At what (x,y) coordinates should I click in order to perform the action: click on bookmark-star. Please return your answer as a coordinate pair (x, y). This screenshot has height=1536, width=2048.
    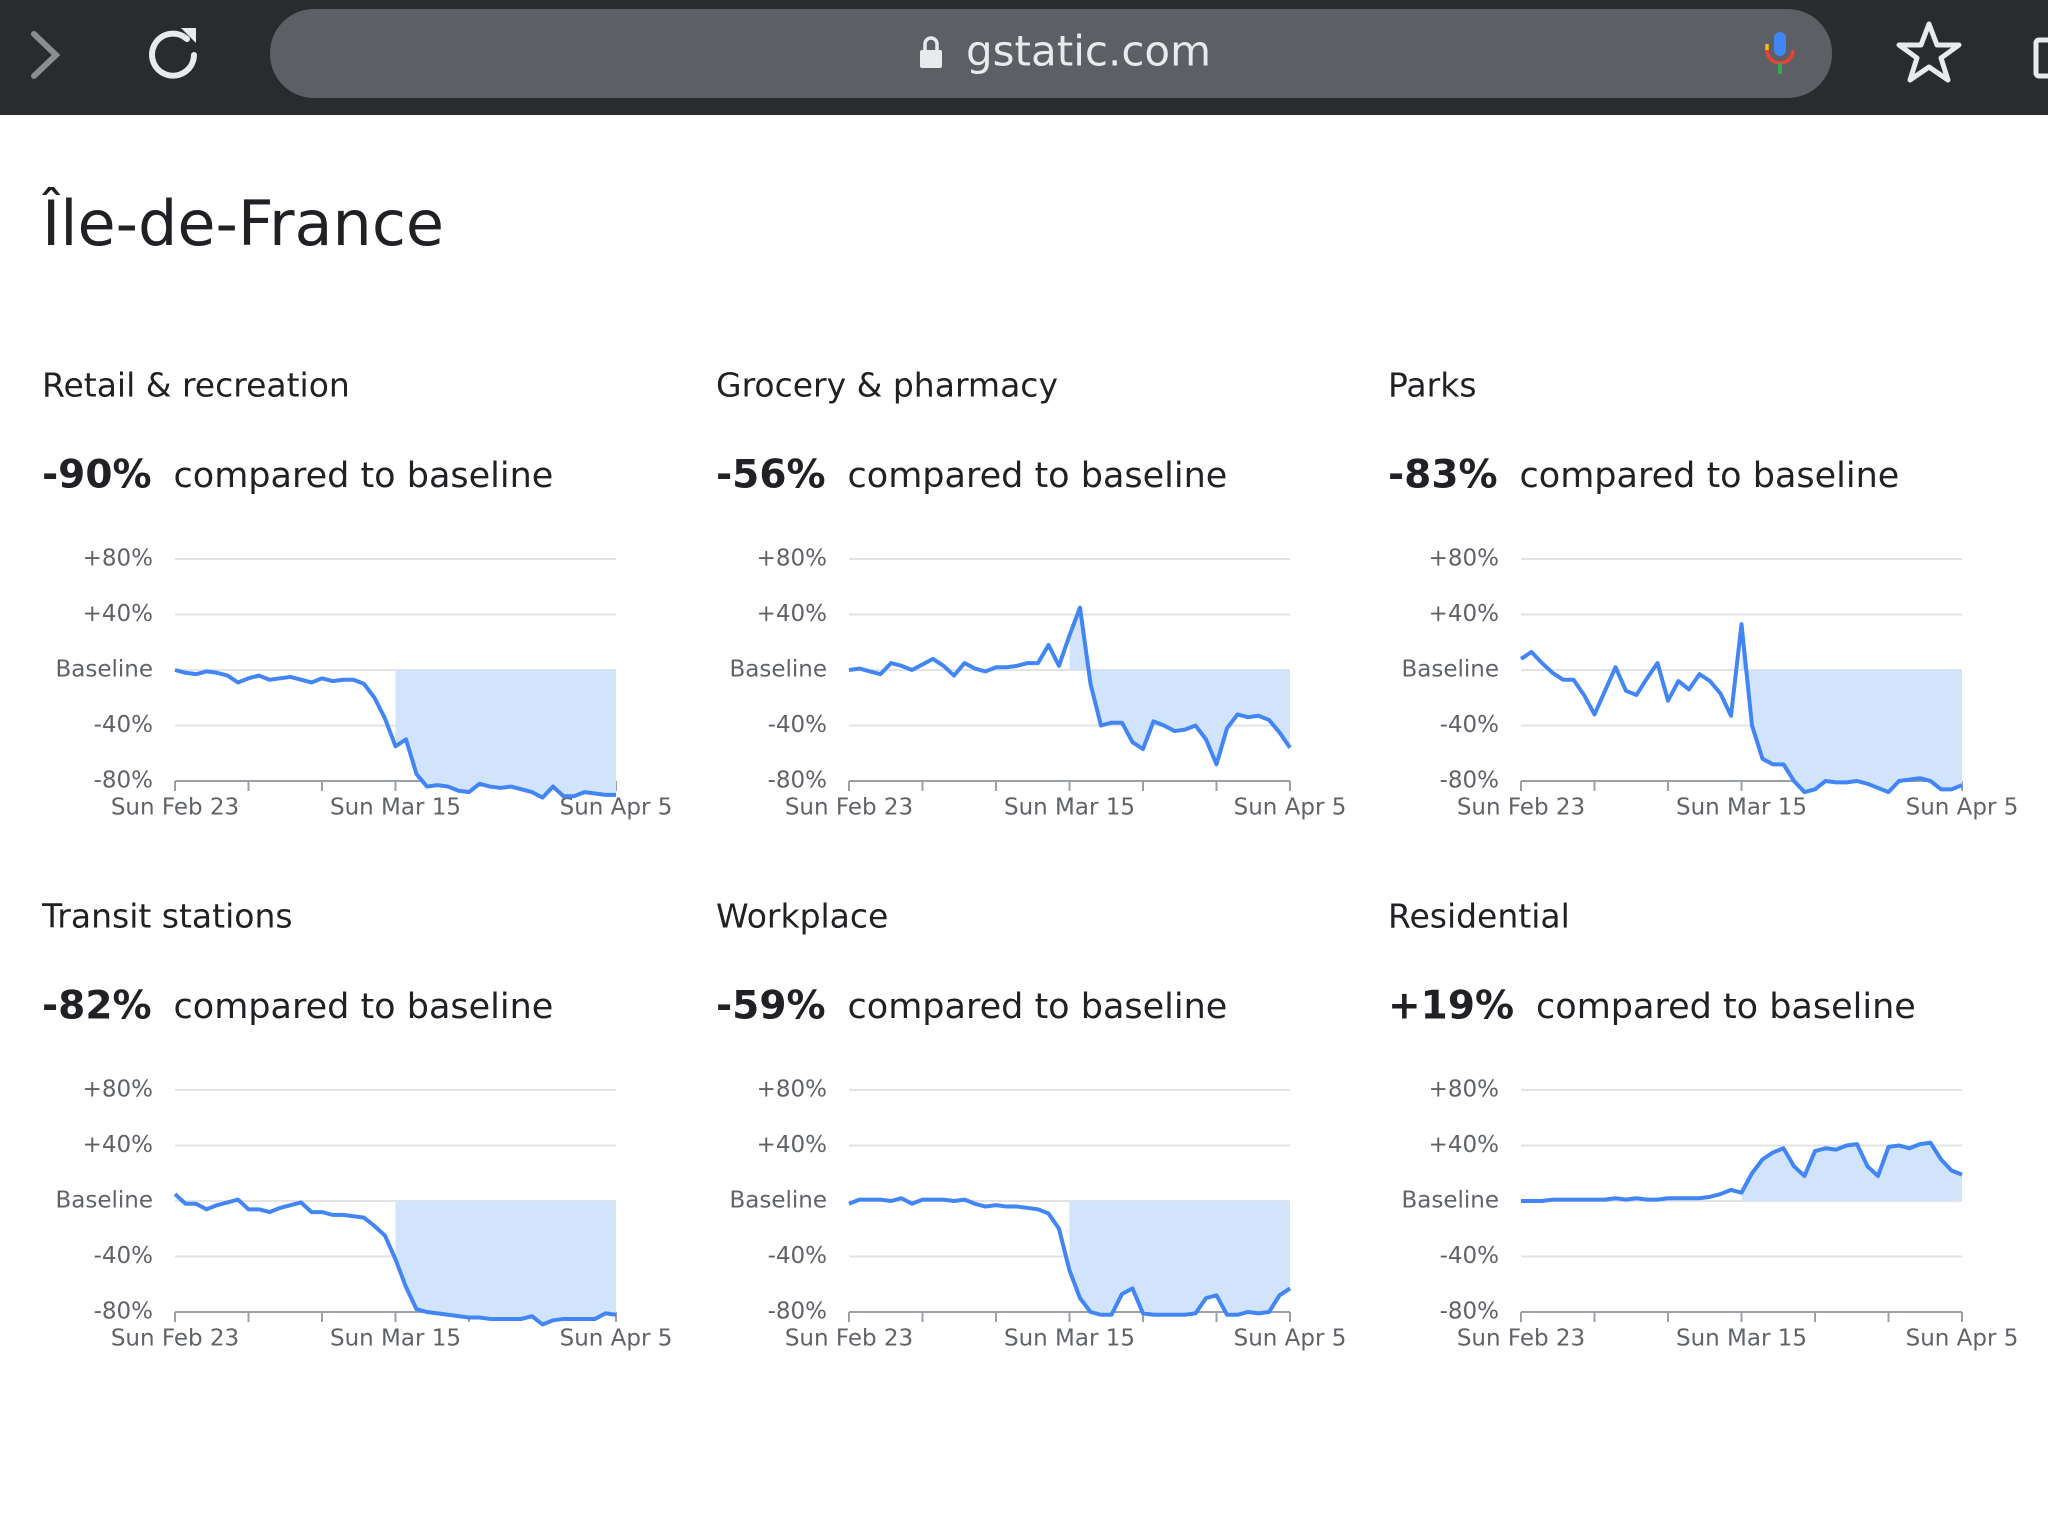
    Looking at the image, I should click on (1929, 52).